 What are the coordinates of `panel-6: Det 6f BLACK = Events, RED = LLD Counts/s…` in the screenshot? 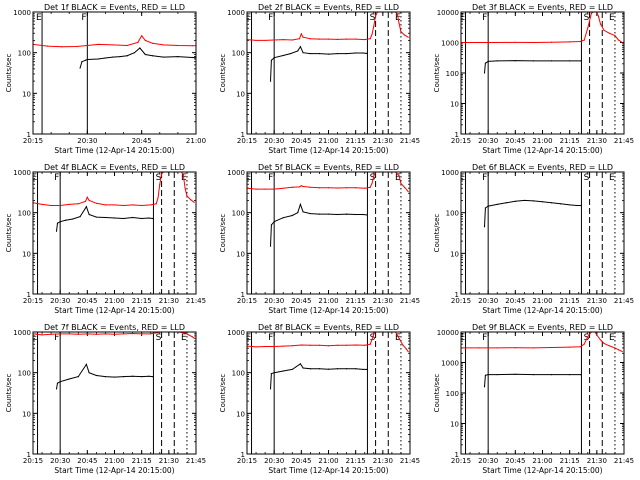 It's located at (533, 239).